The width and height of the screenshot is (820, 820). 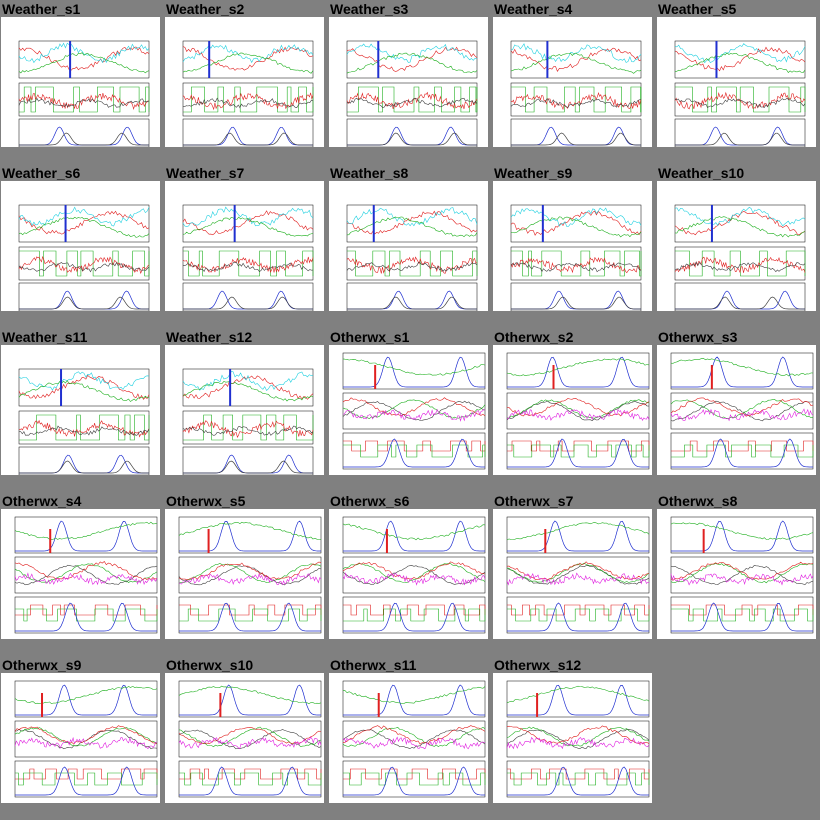 What do you see at coordinates (373, 665) in the screenshot?
I see `thumbnail-title: Otherwx_s11` at bounding box center [373, 665].